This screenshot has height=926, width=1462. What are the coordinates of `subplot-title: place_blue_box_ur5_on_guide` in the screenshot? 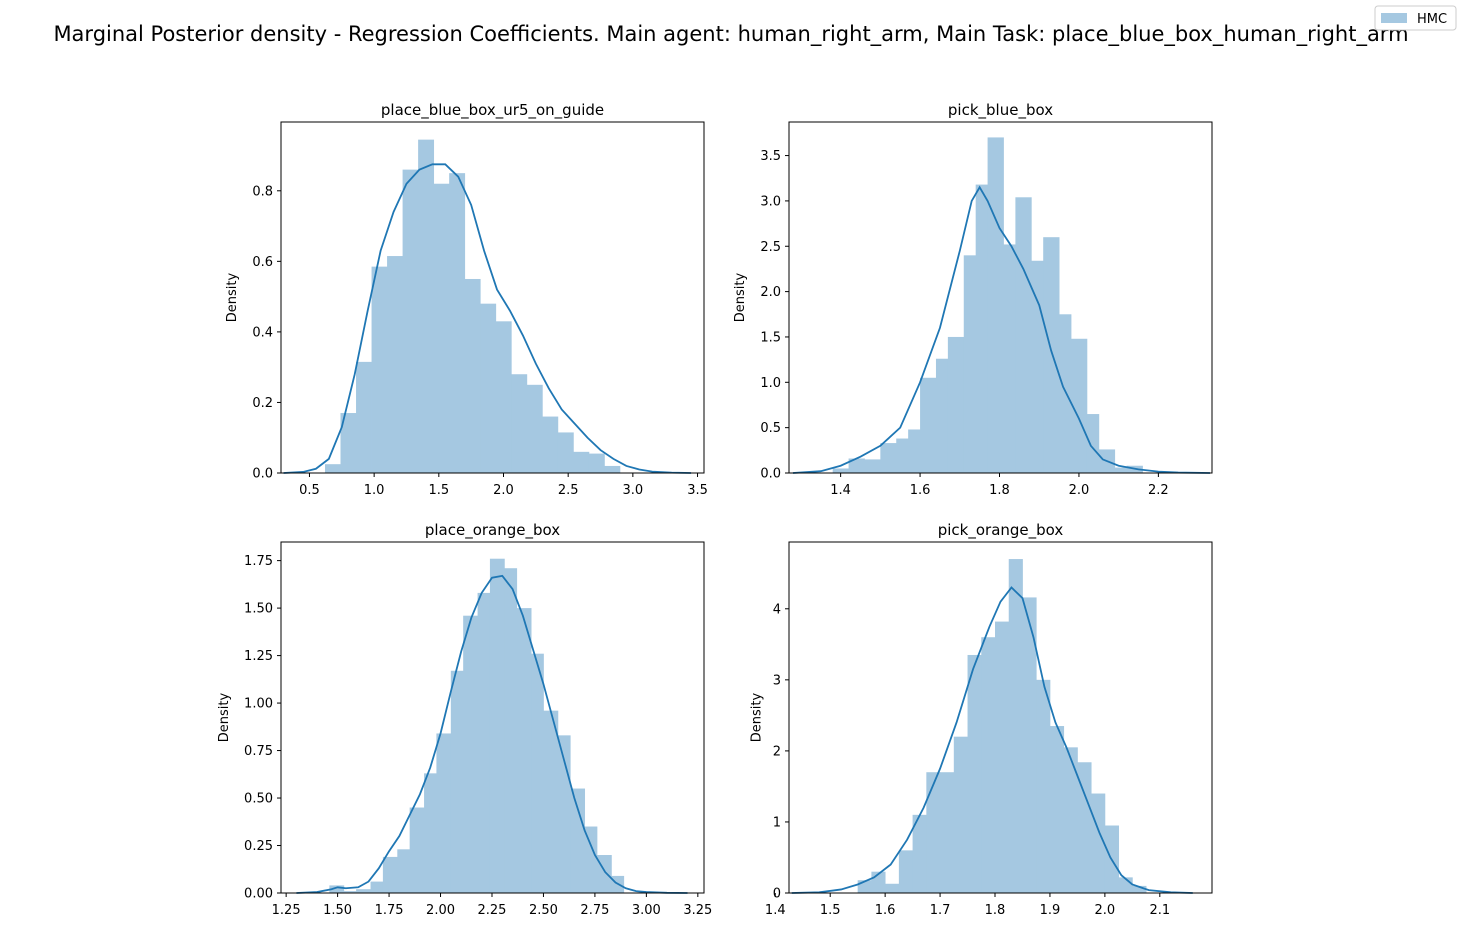 It's located at (492, 110).